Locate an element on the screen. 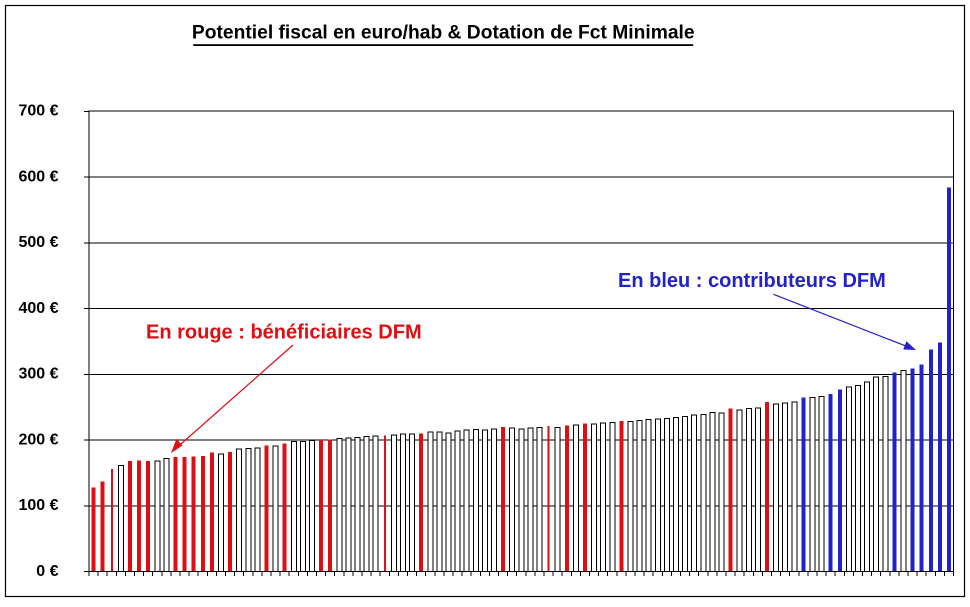 This screenshot has width=970, height=607. svg-text: 300 € is located at coordinates (38, 374).